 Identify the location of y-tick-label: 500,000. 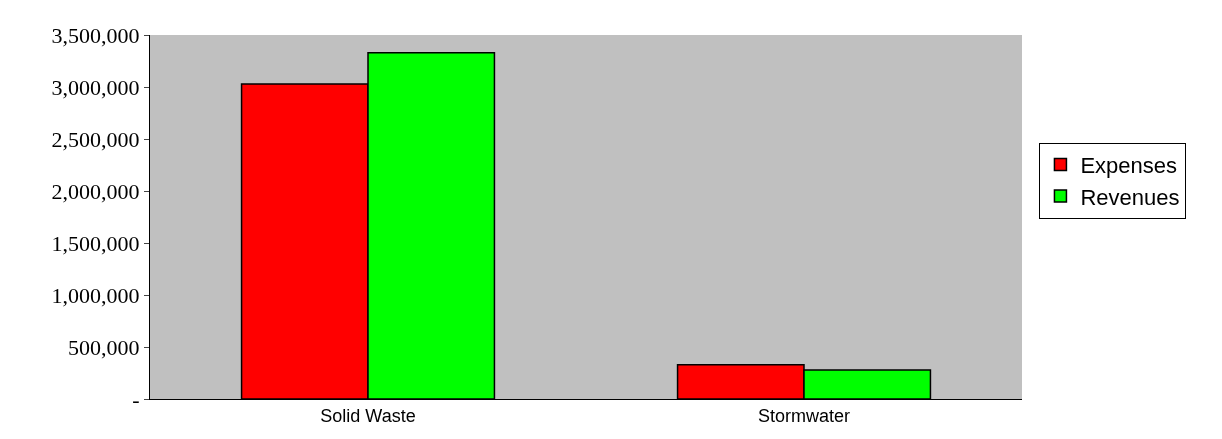
(104, 347).